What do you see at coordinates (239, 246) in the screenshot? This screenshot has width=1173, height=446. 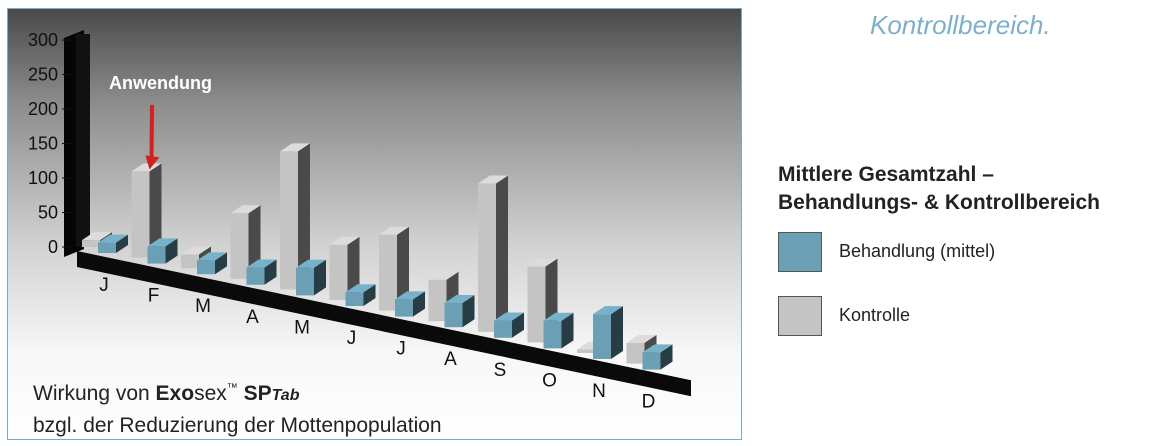 I see `bar-kontrolle-3-front` at bounding box center [239, 246].